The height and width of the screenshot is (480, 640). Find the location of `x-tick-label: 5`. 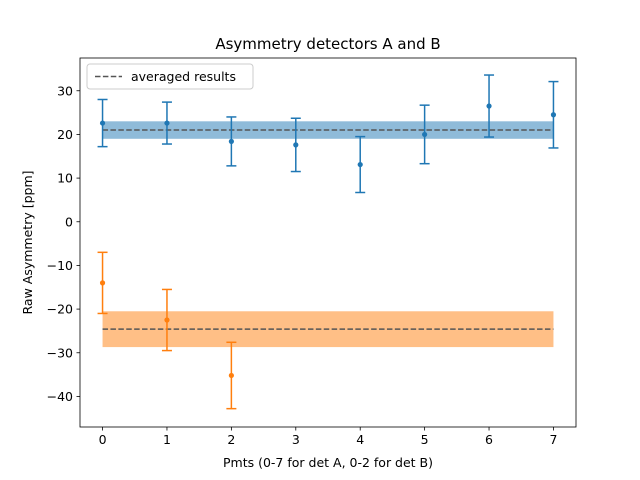

x-tick-label: 5 is located at coordinates (425, 439).